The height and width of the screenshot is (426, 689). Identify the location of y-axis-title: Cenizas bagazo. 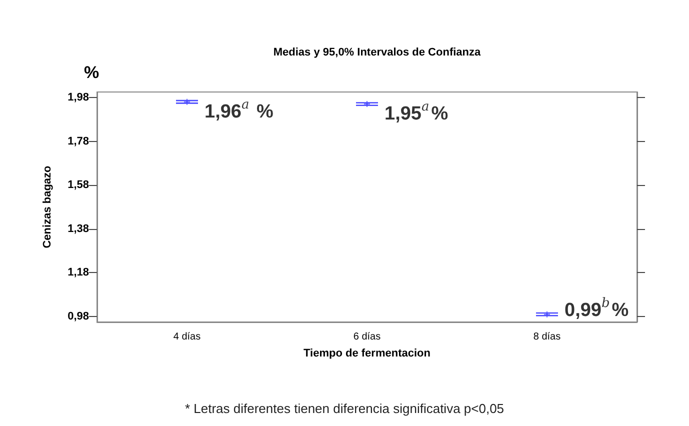
(48, 206).